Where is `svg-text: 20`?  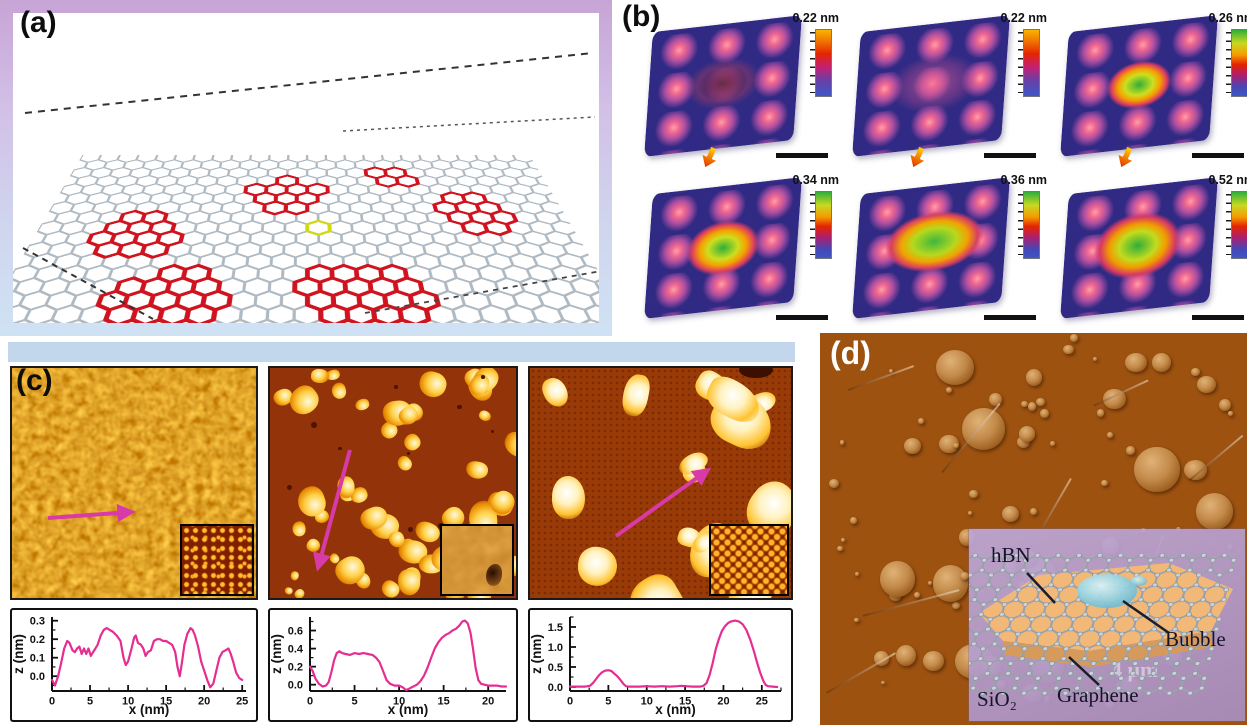 svg-text: 20 is located at coordinates (723, 702).